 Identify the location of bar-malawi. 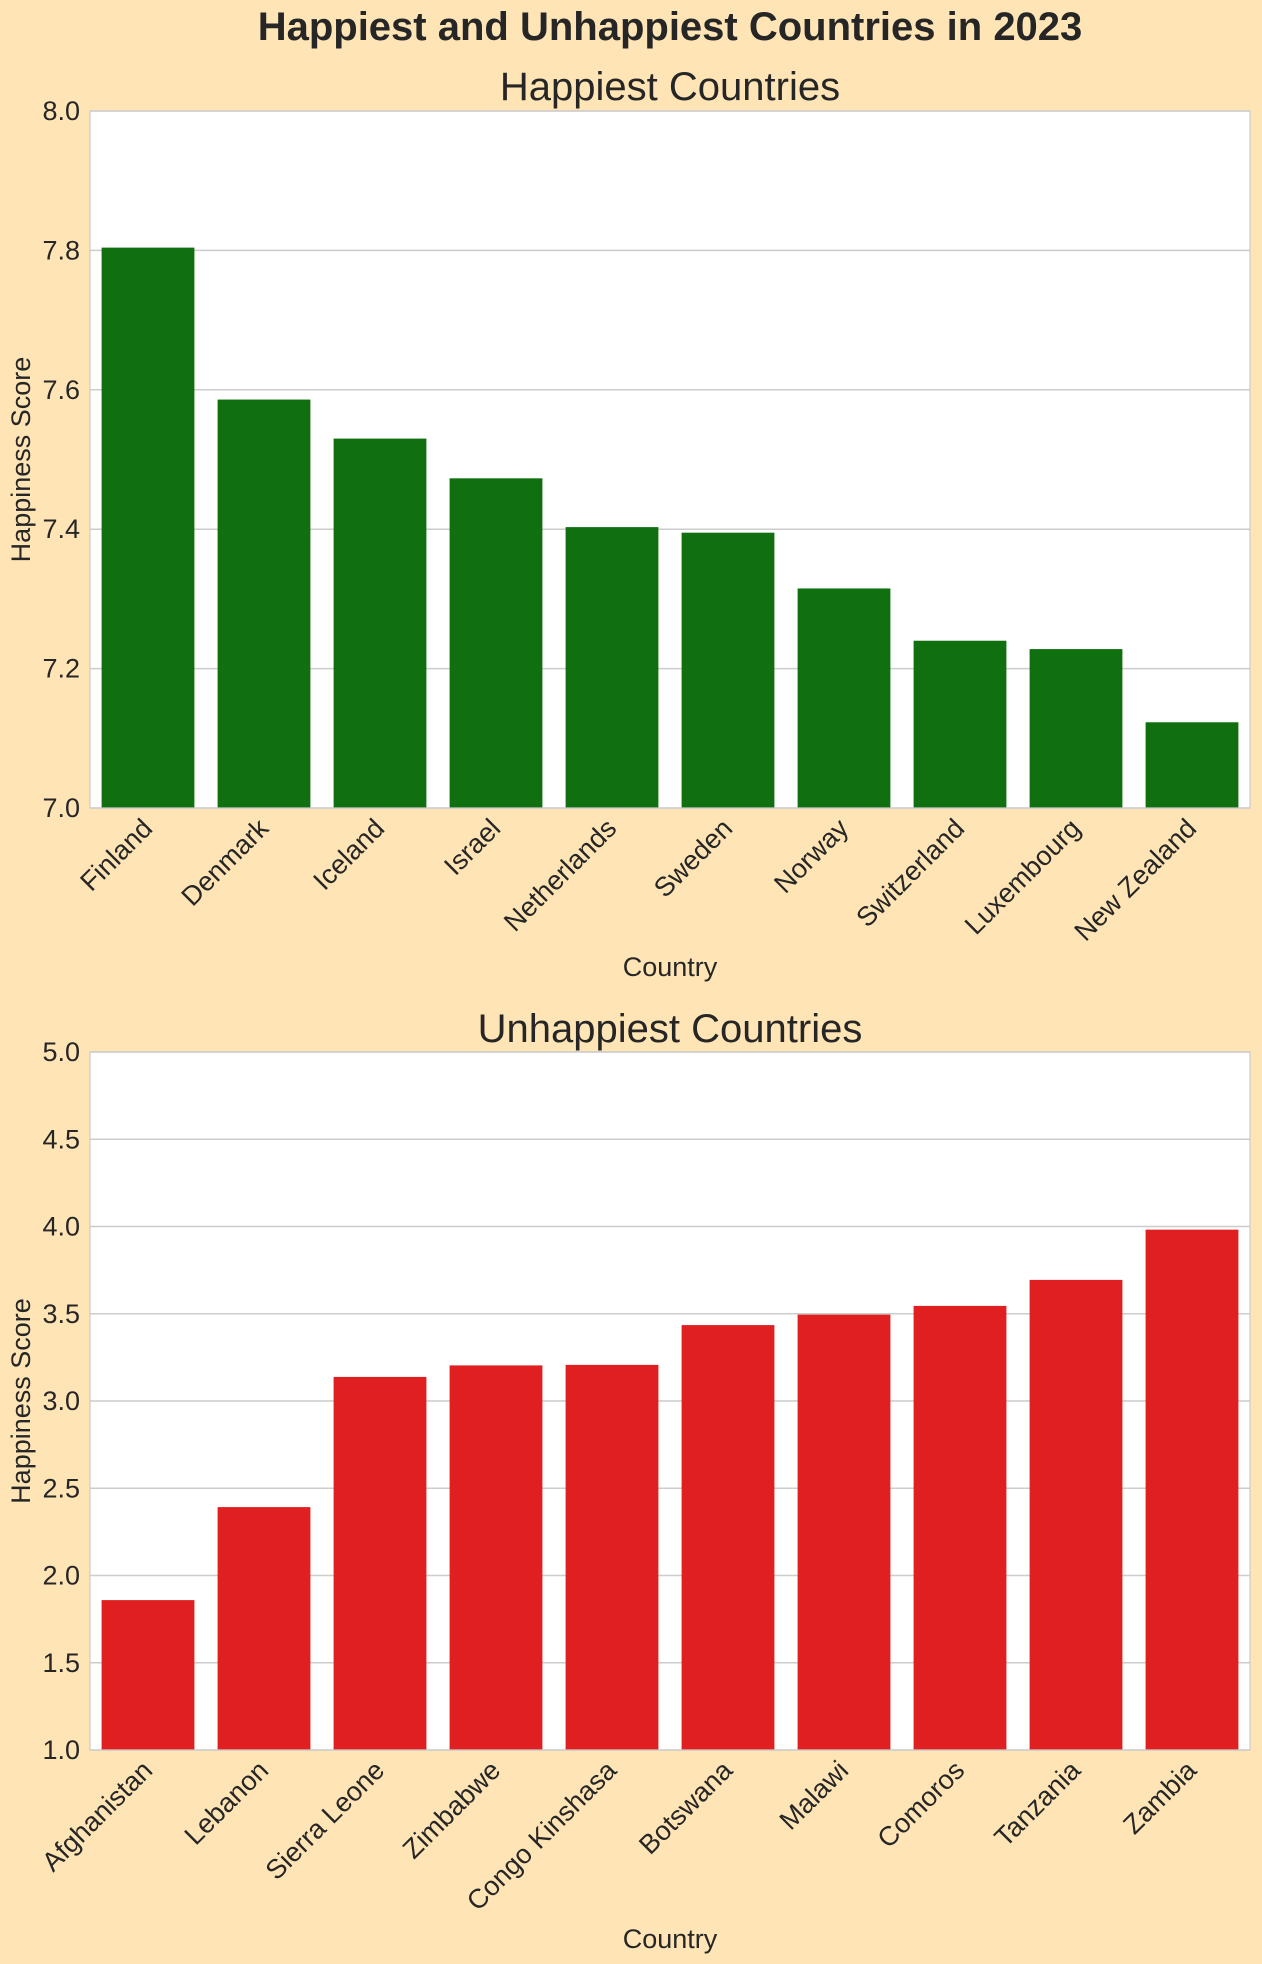
(844, 1532).